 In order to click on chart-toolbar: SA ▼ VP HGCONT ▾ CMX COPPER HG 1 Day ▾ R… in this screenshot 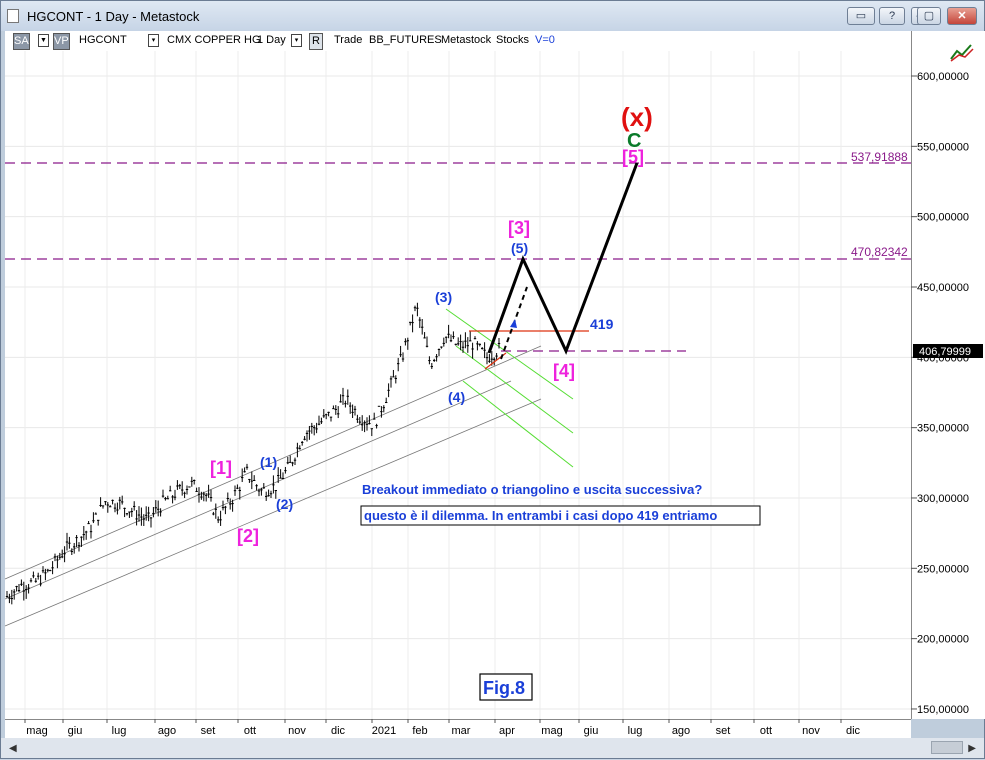, I will do `click(458, 41)`.